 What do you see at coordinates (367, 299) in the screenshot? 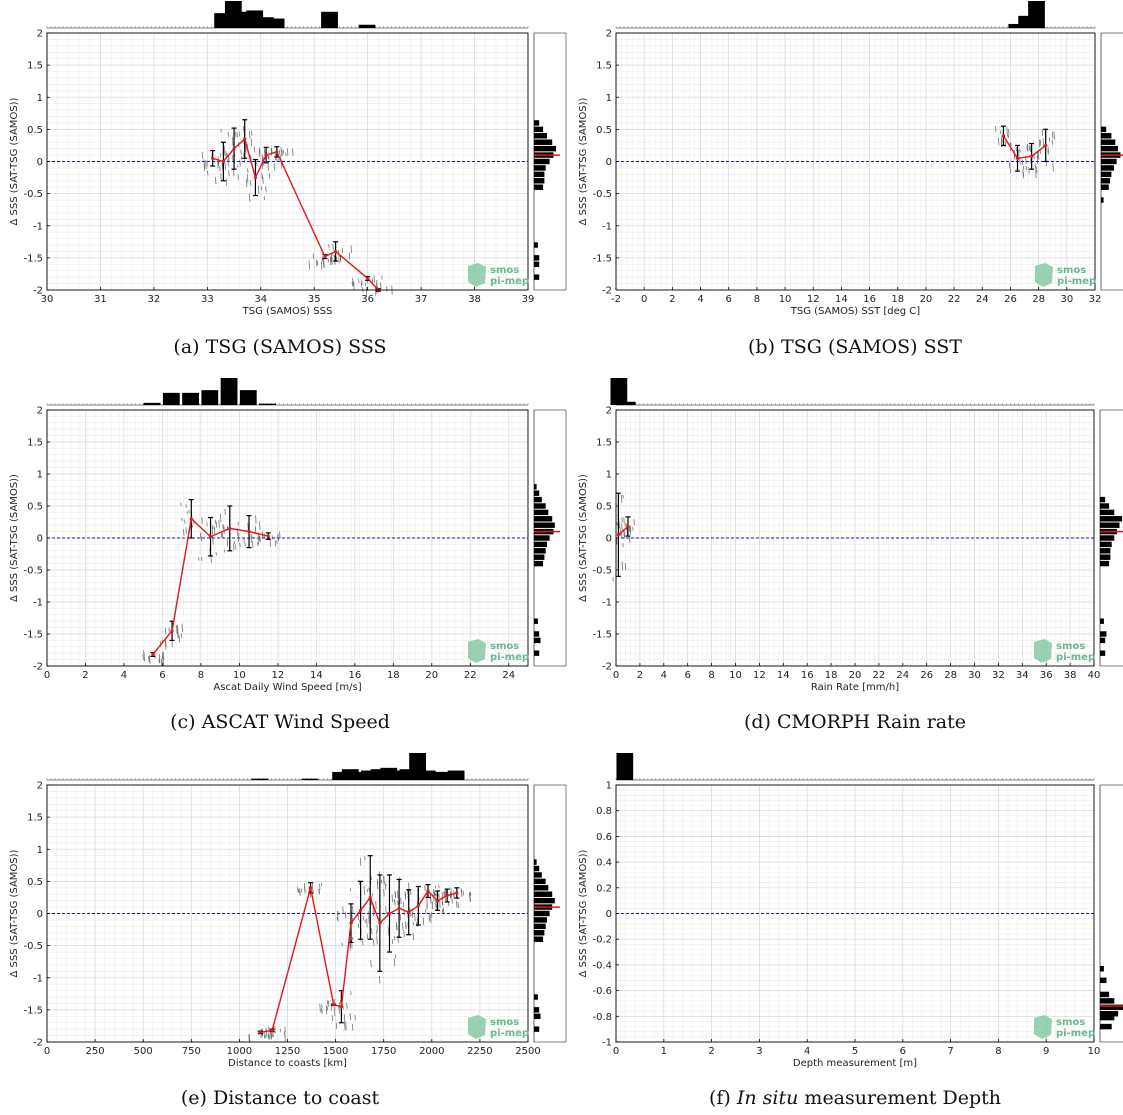
I see `x-tick-label: 36` at bounding box center [367, 299].